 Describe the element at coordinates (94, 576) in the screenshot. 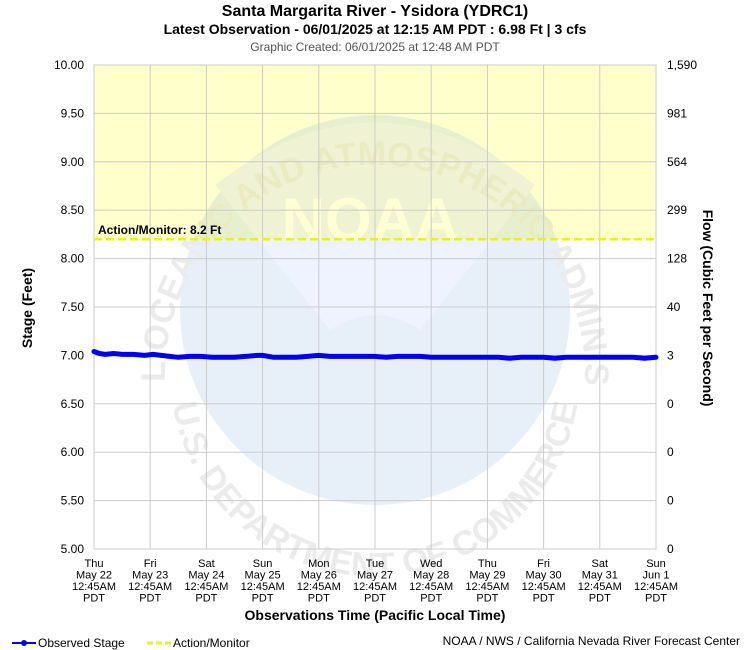

I see `x-tick-label: May 22` at that location.